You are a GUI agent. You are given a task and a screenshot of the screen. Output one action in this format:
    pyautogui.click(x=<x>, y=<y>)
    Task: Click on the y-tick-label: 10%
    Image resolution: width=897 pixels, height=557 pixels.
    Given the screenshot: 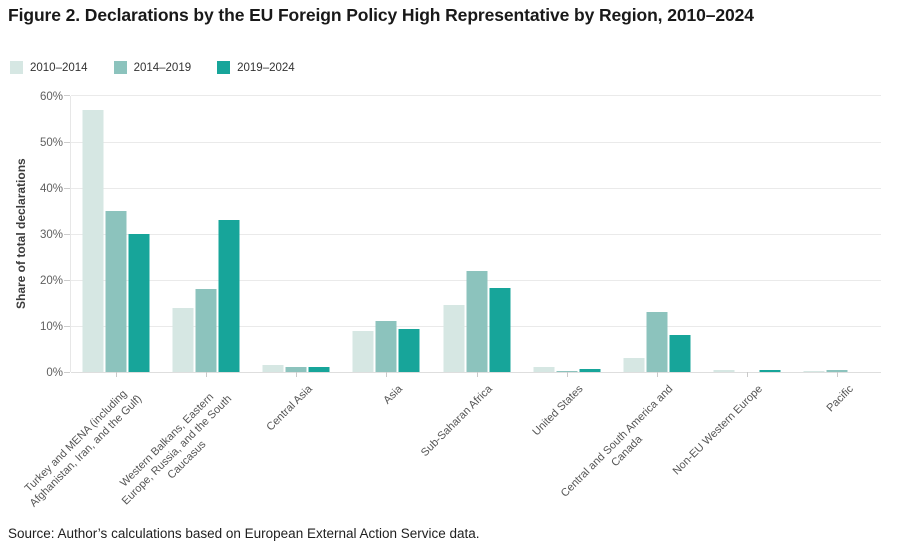 What is the action you would take?
    pyautogui.click(x=51, y=326)
    